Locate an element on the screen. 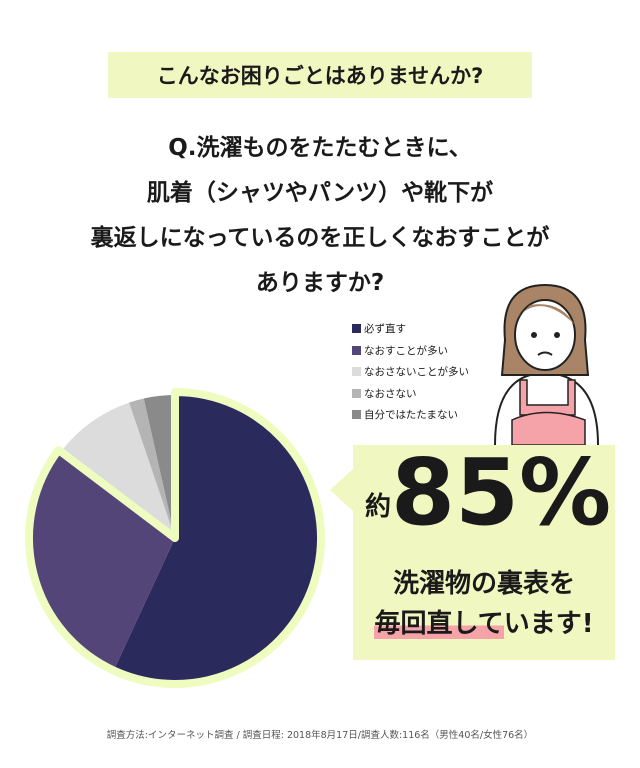 This screenshot has width=640, height=768. legend-label: なおさないことが多い is located at coordinates (416, 372).